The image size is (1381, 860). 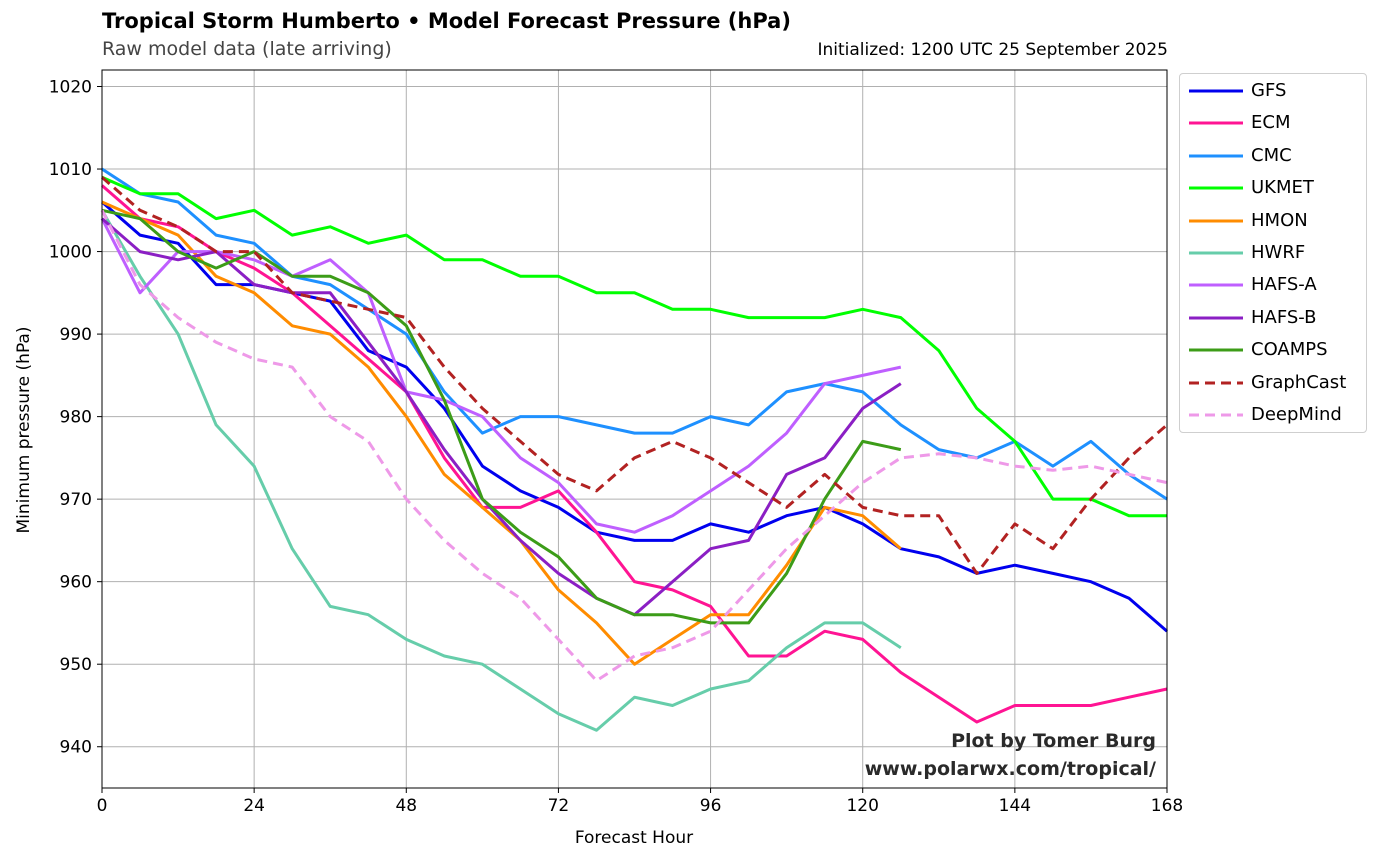 I want to click on legend-item-cmc: CMC, so click(x=1273, y=156).